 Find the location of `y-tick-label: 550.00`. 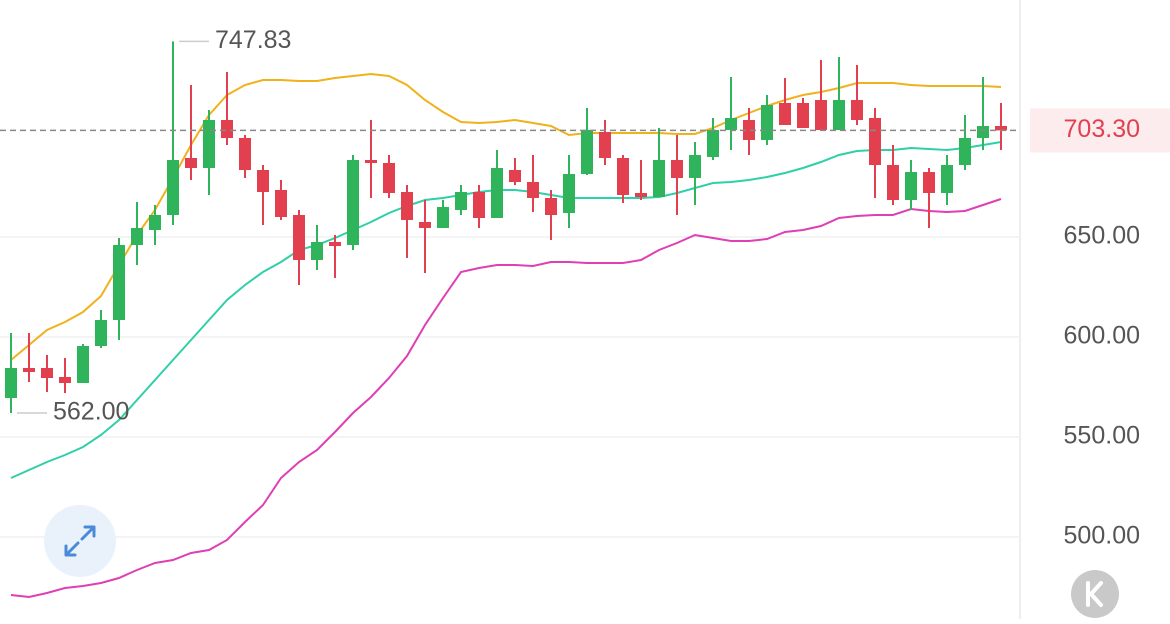

y-tick-label: 550.00 is located at coordinates (1102, 436).